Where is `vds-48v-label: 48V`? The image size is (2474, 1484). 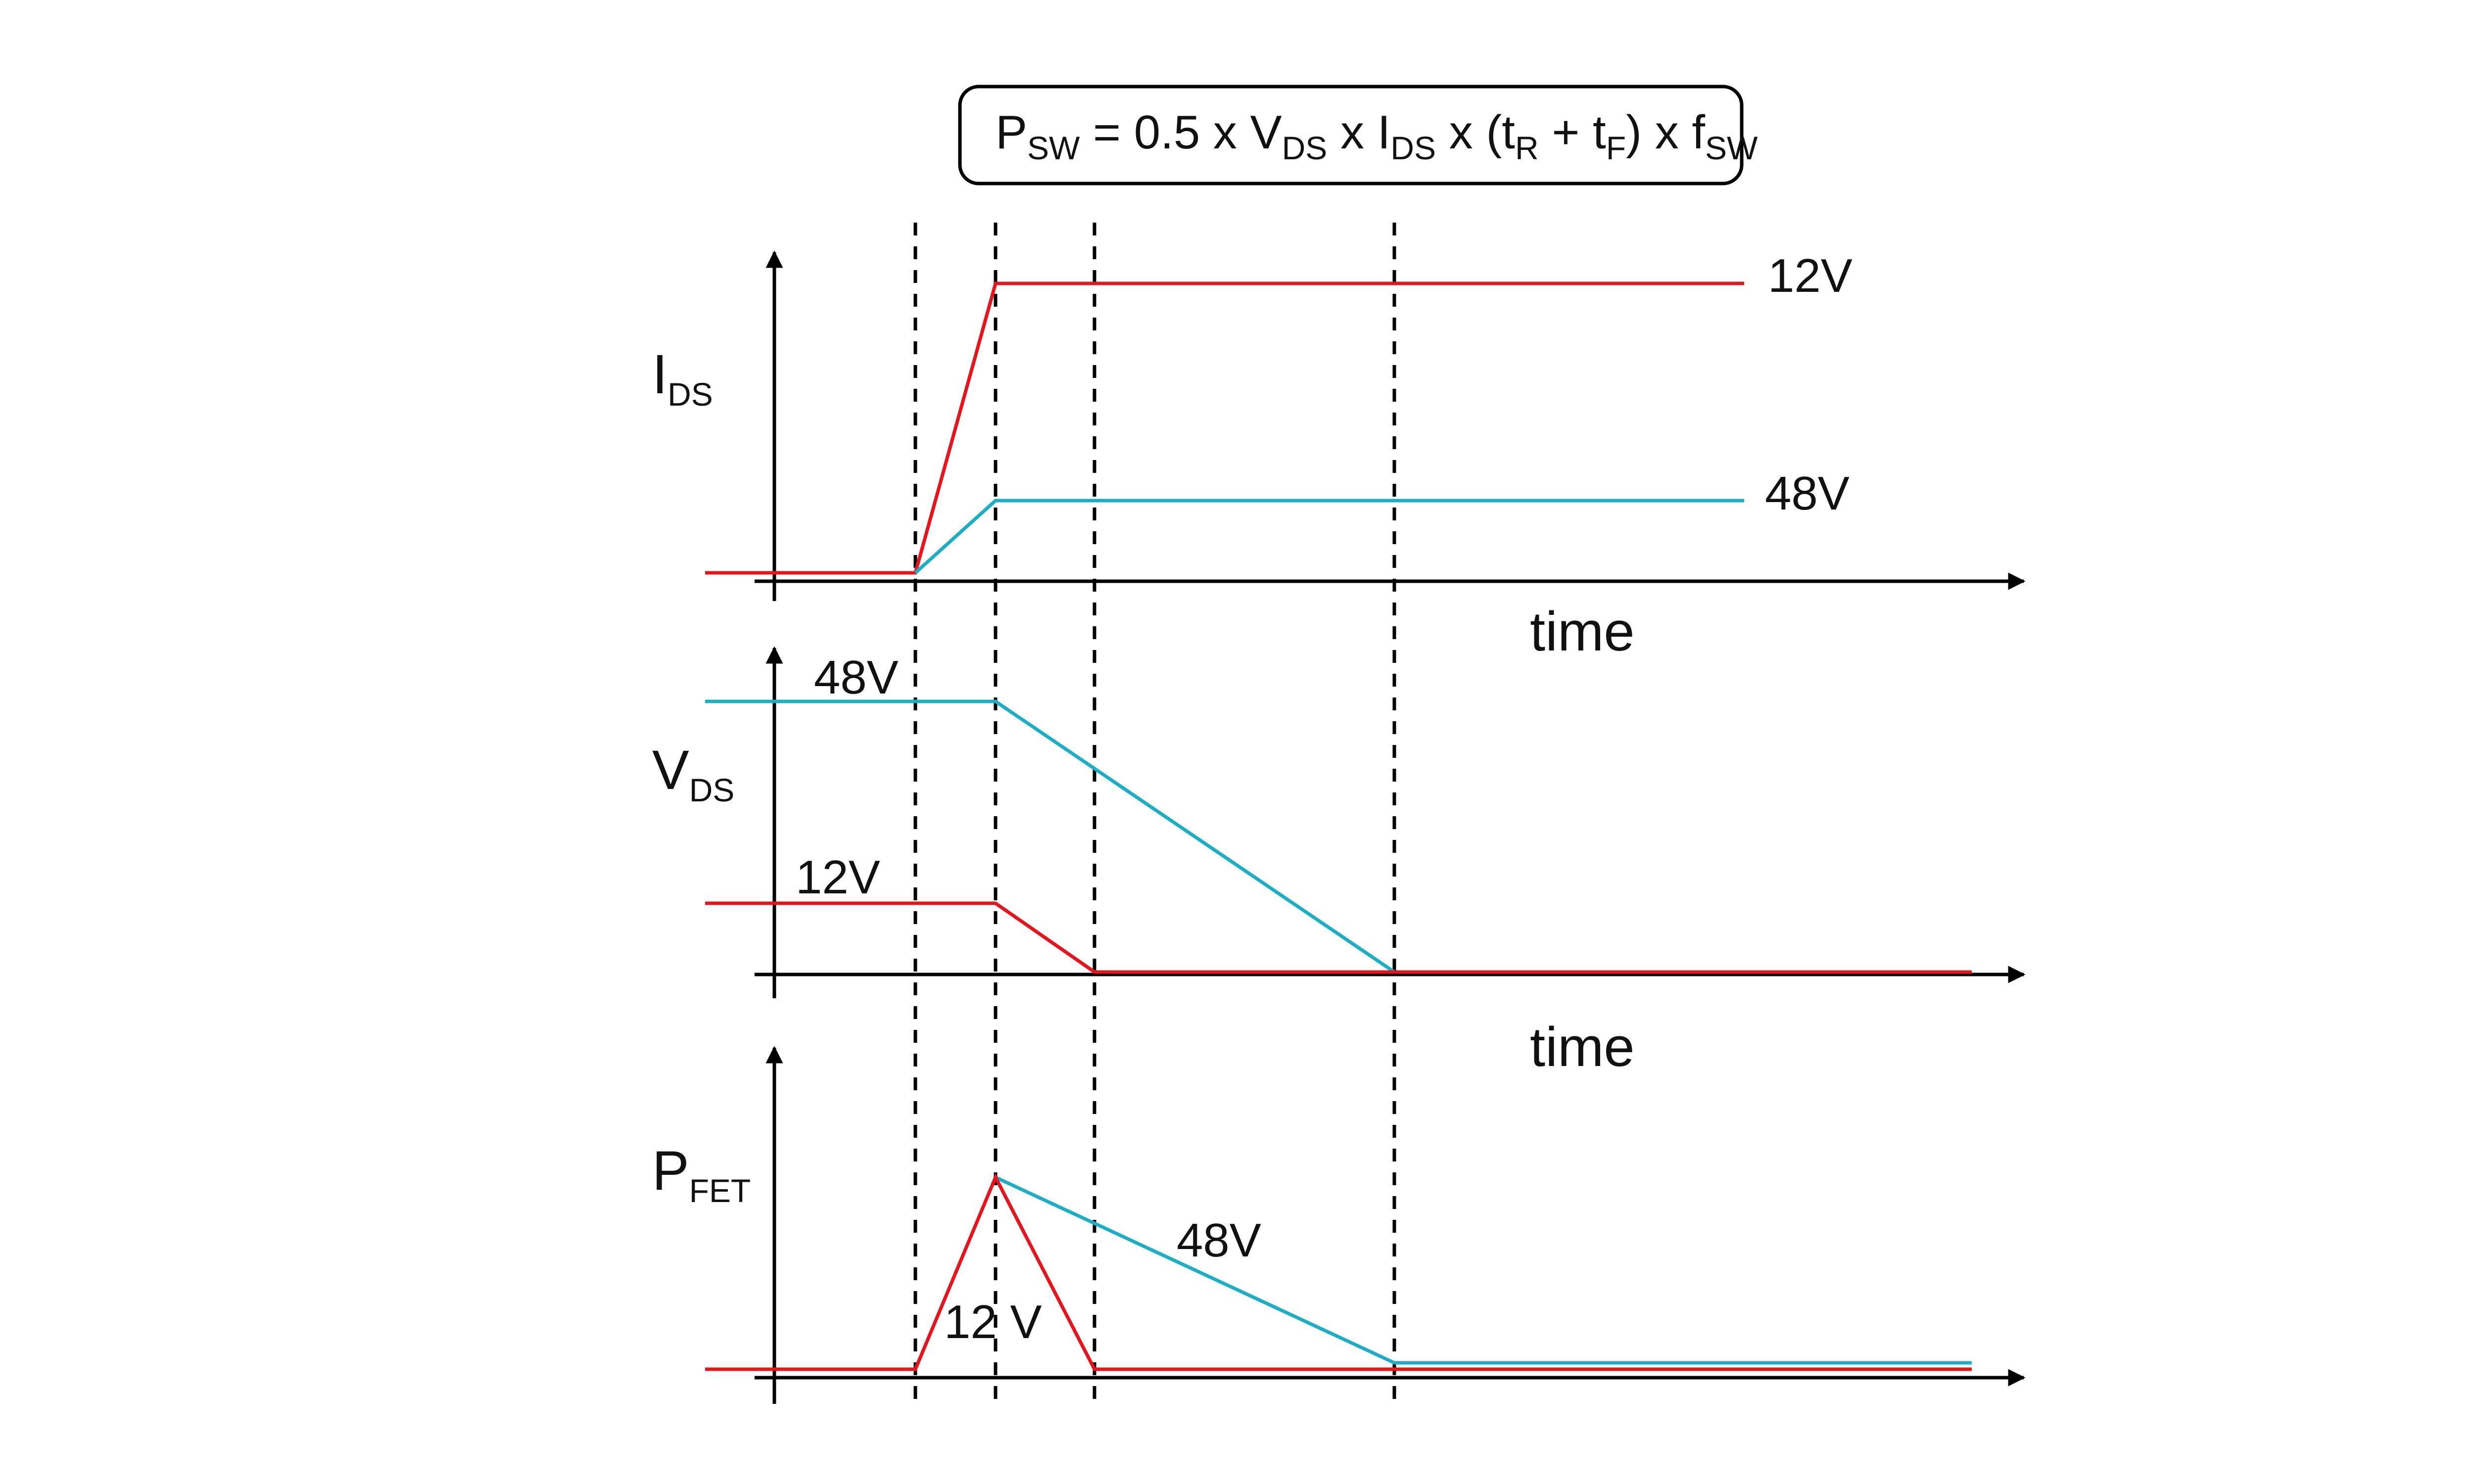 vds-48v-label: 48V is located at coordinates (857, 677).